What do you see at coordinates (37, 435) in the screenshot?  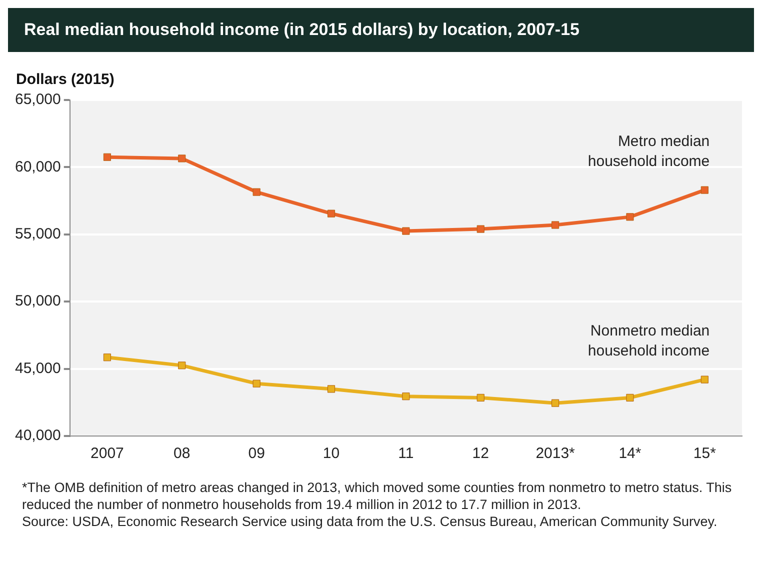 I see `y-tick-label: 40,000` at bounding box center [37, 435].